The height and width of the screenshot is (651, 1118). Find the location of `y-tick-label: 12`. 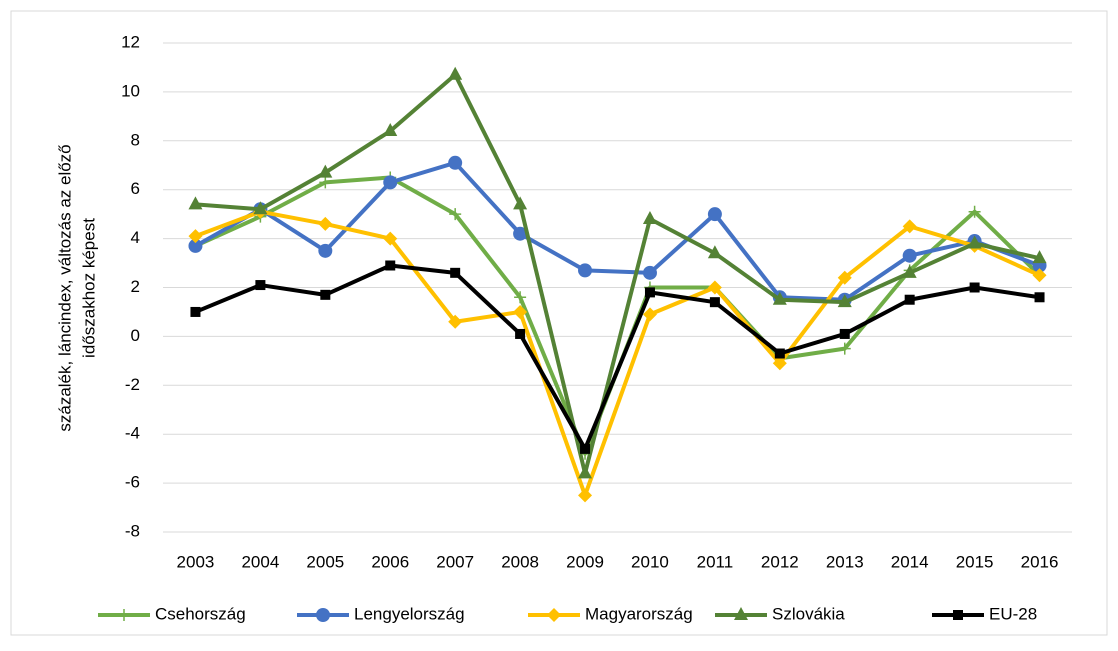

y-tick-label: 12 is located at coordinates (130, 41).